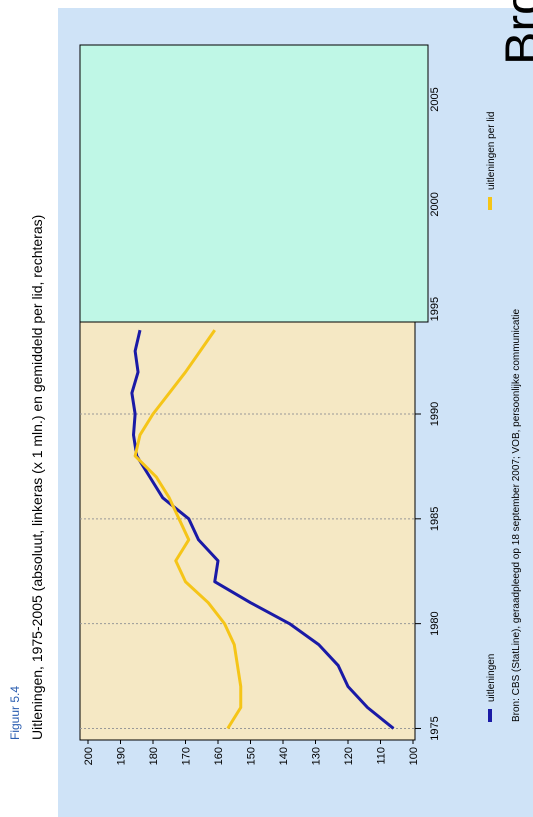 This screenshot has height=817, width=533. I want to click on x-tick-label: 1995, so click(435, 309).